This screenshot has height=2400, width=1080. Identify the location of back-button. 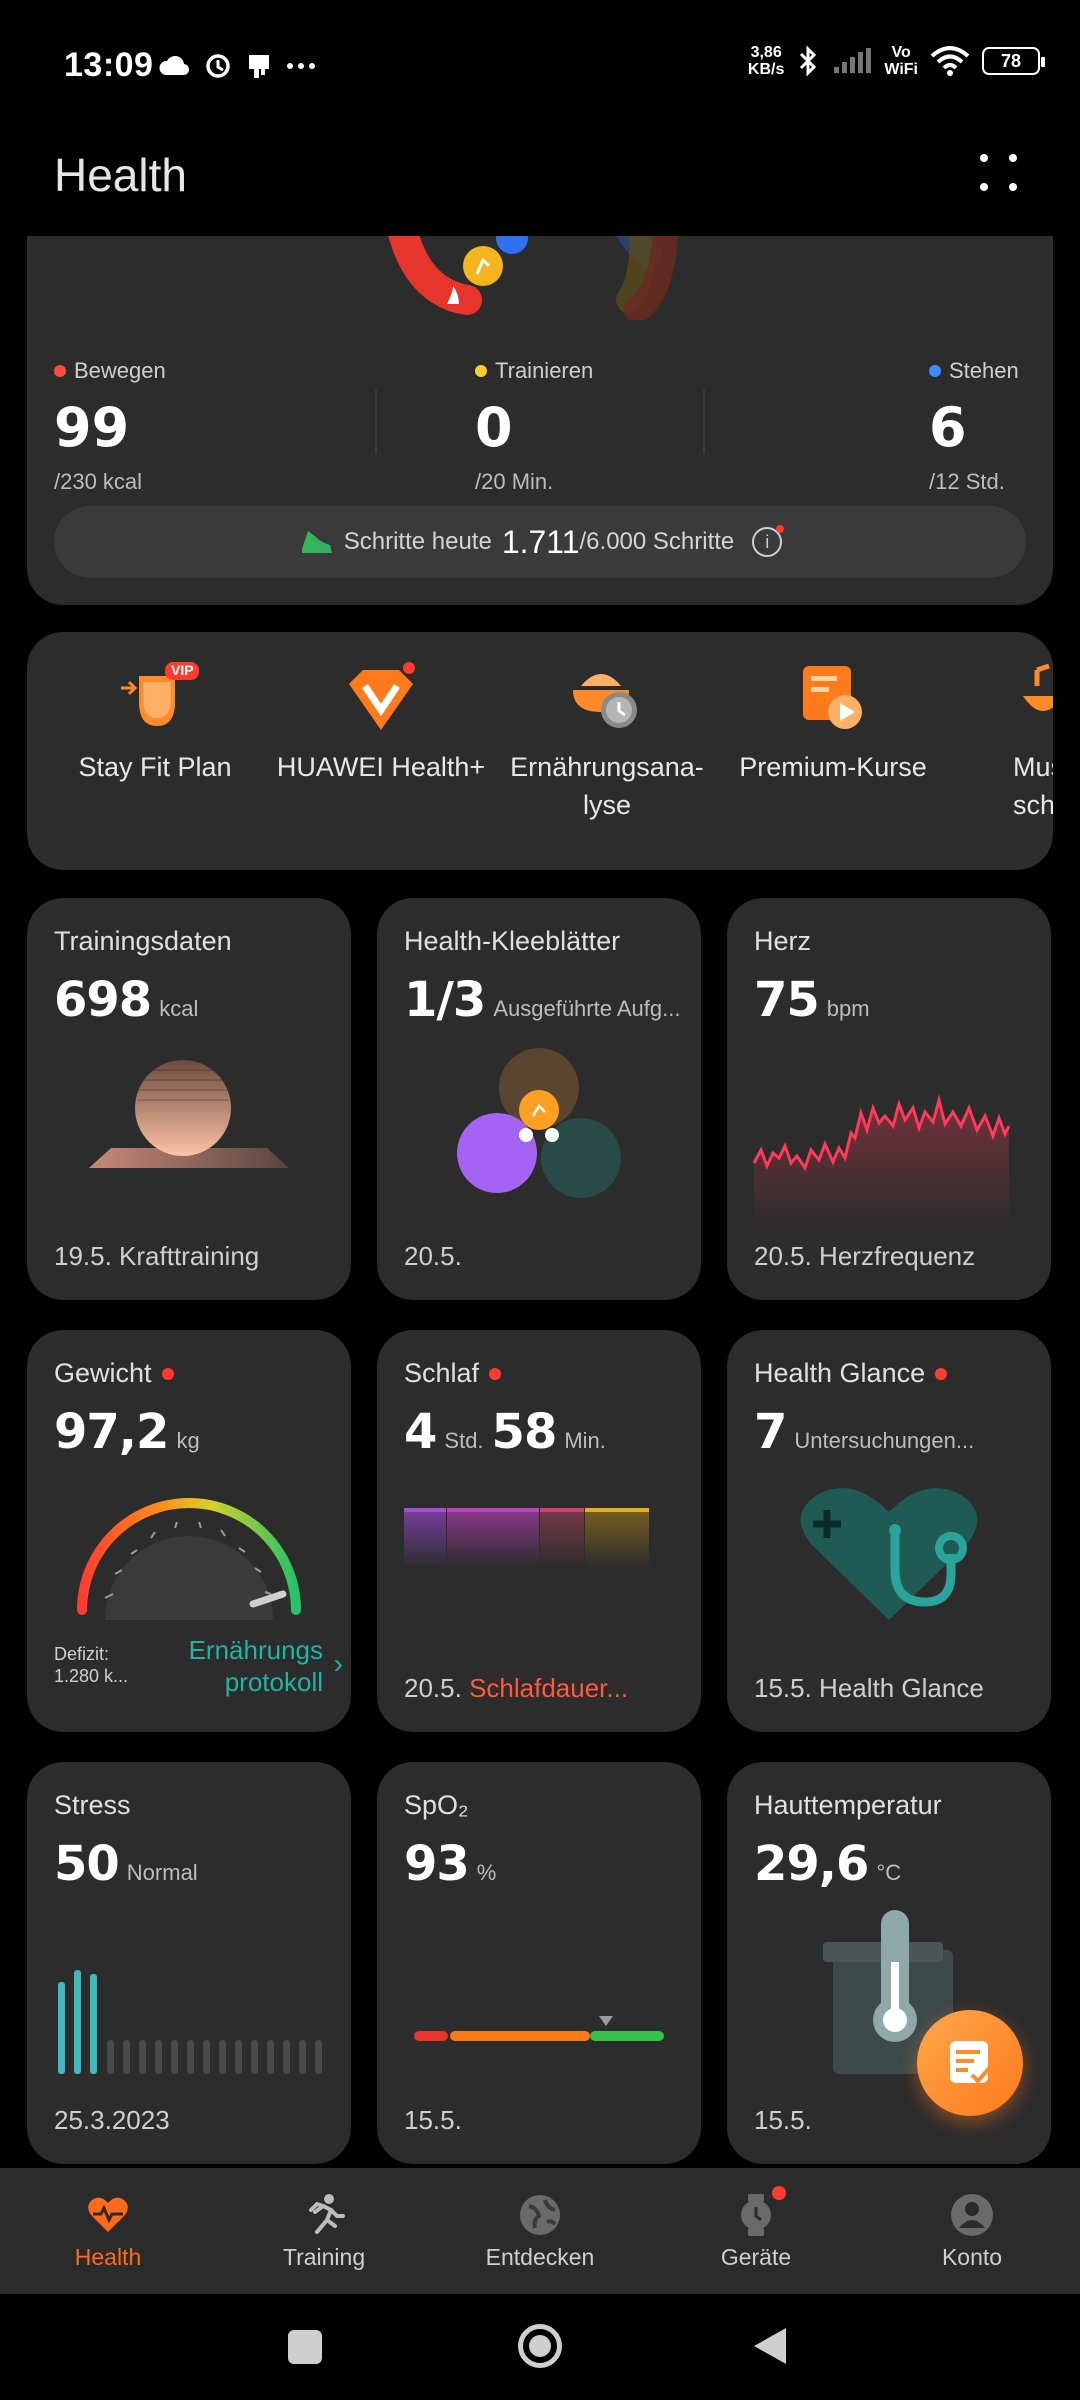
(770, 2346).